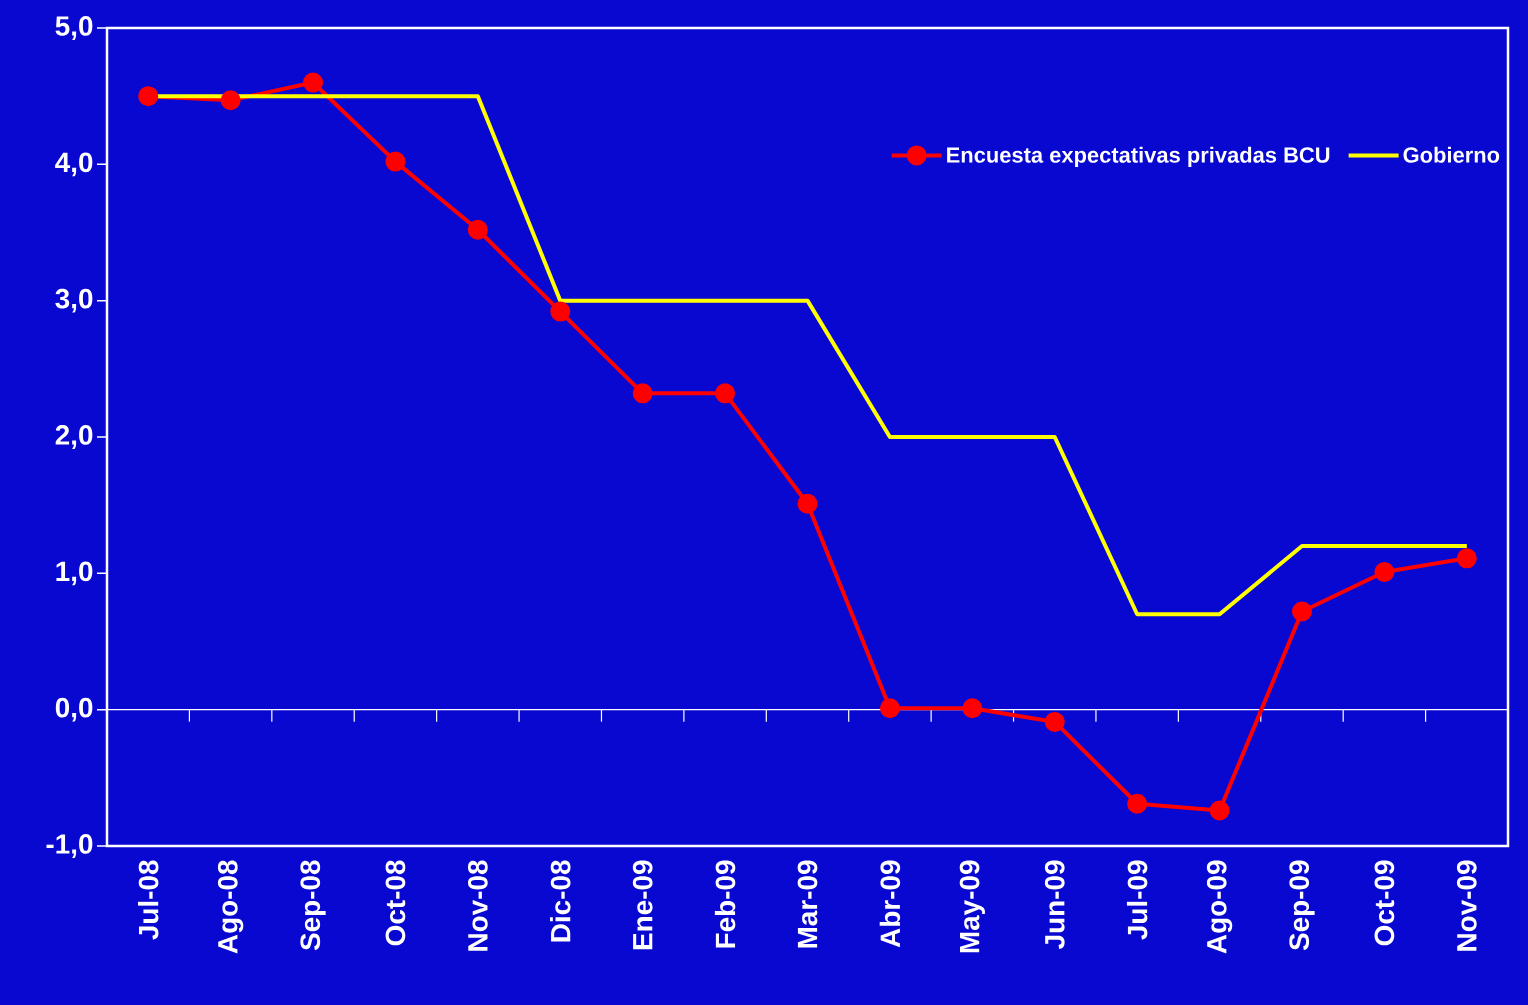  I want to click on x-tick-label: Jun-09, so click(1054, 905).